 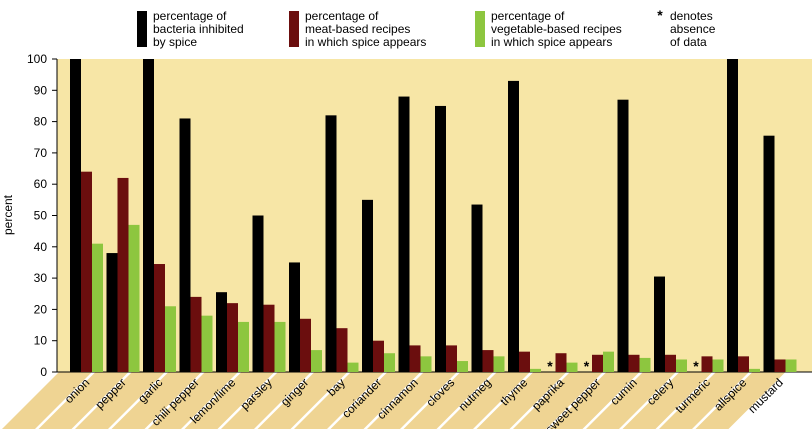 What do you see at coordinates (41, 309) in the screenshot?
I see `y-tick-label: 20` at bounding box center [41, 309].